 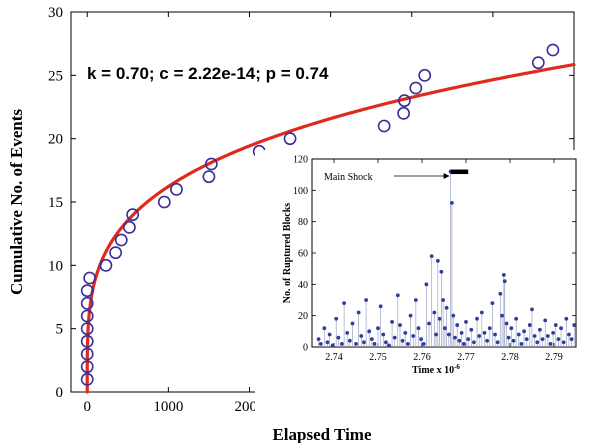 I want to click on main-y-axis-title: Cumulative No. of Events, so click(x=16, y=202).